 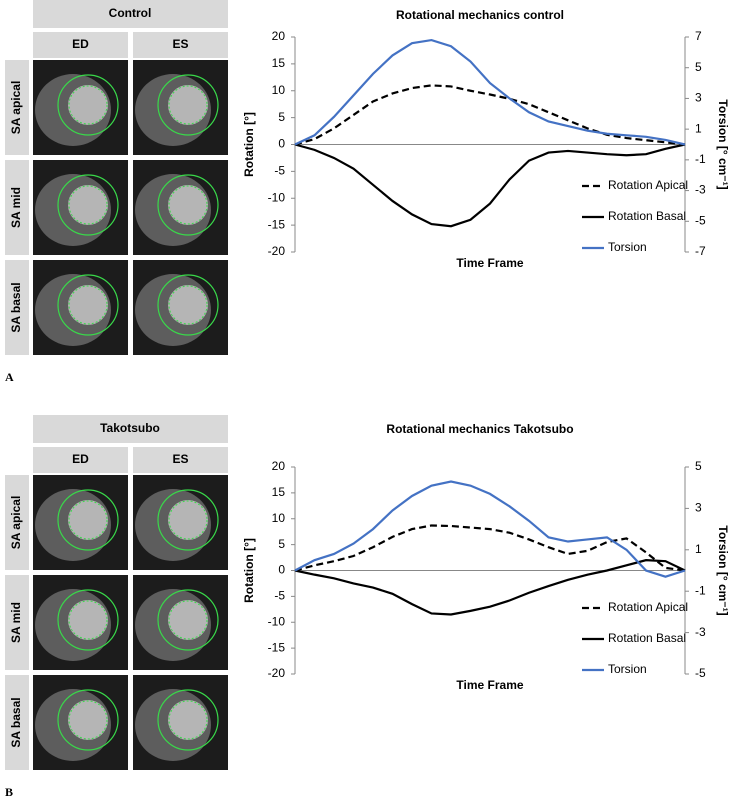 I want to click on chart-title: Rotational mechanics Takotsubo, so click(x=479, y=429).